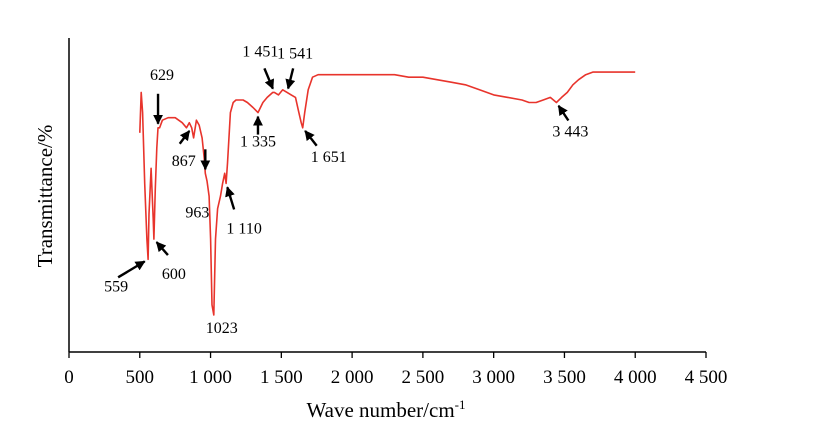 This screenshot has width=817, height=431. What do you see at coordinates (423, 377) in the screenshot?
I see `x-tick-label: 2 500` at bounding box center [423, 377].